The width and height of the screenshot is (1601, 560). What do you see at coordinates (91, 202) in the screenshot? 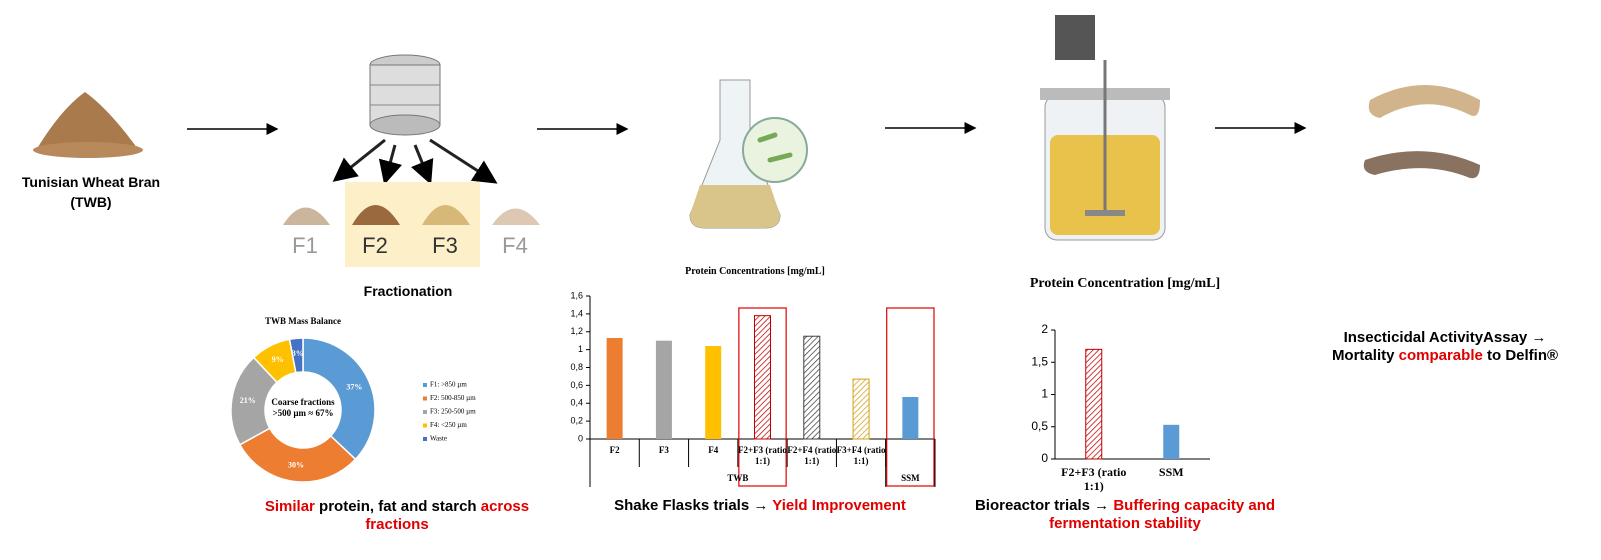
I see `label: (TWB)` at bounding box center [91, 202].